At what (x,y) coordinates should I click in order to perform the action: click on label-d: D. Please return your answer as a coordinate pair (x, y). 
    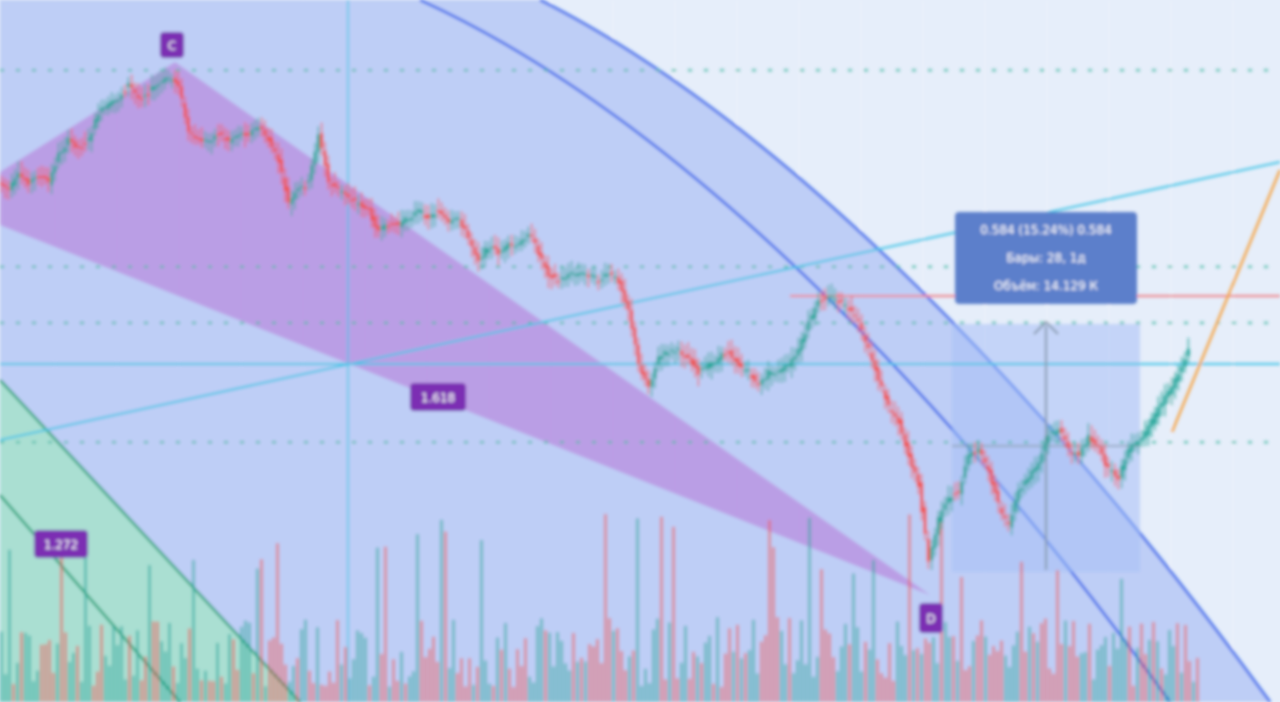
    Looking at the image, I should click on (930, 619).